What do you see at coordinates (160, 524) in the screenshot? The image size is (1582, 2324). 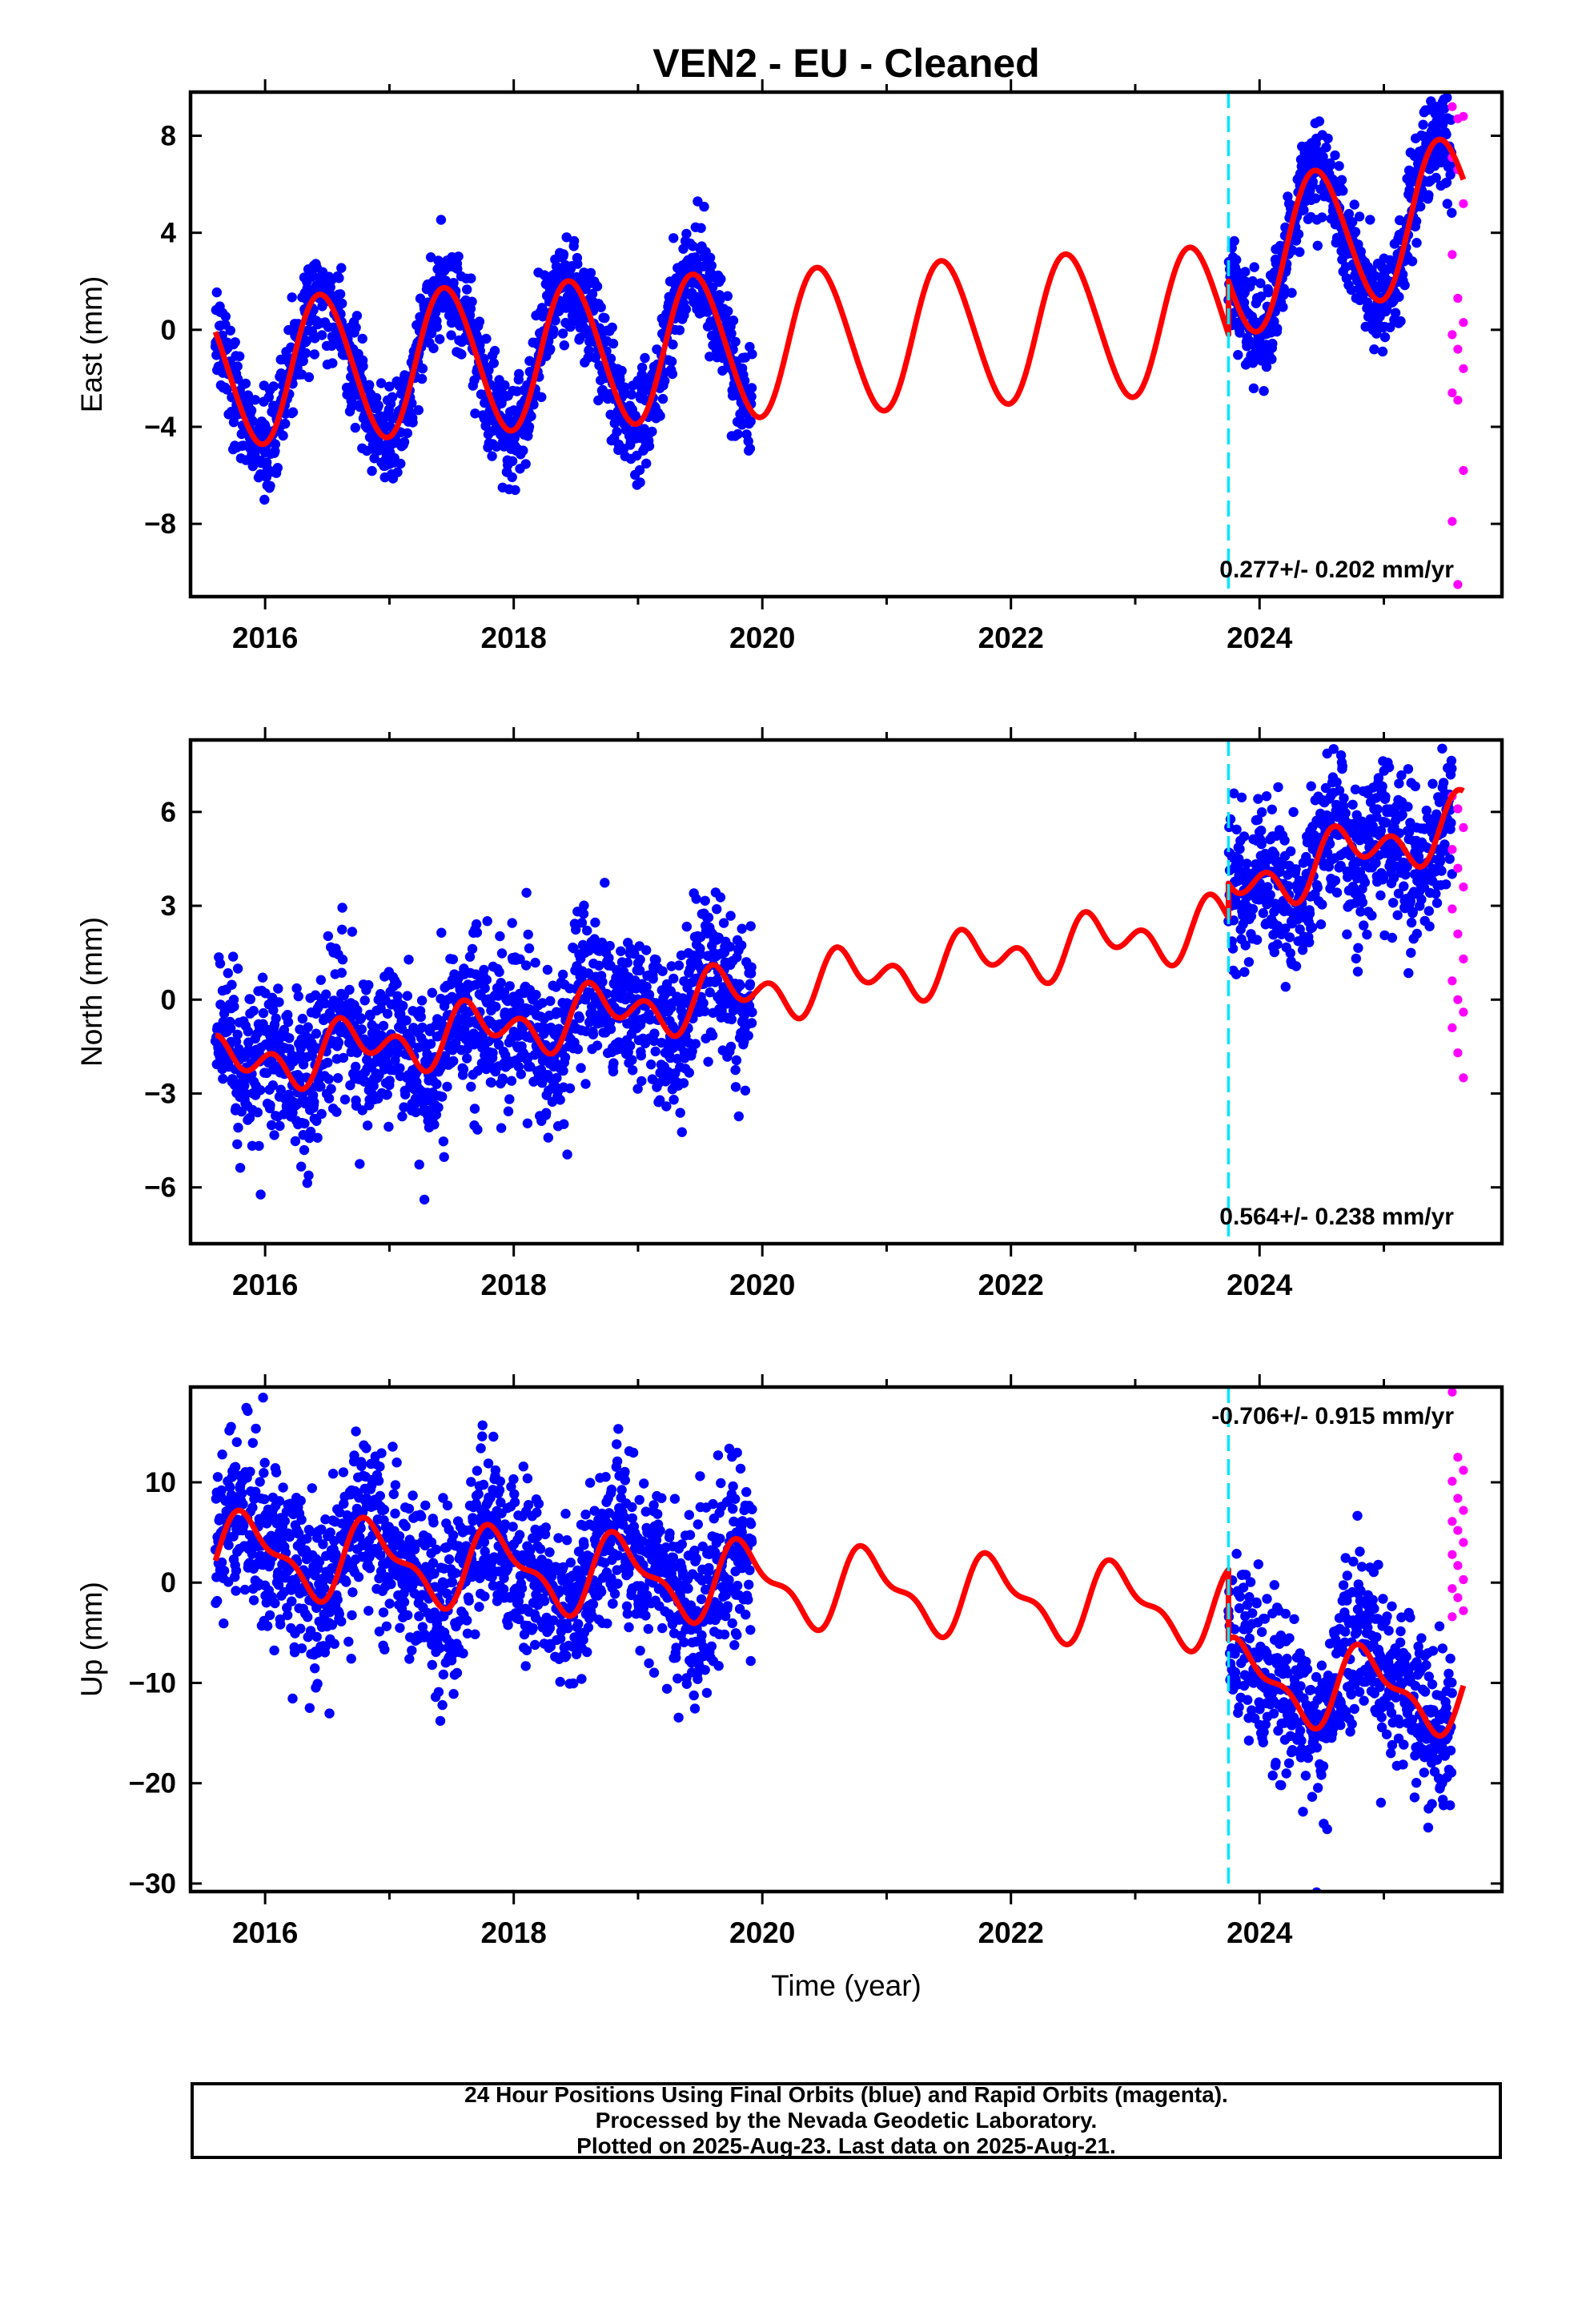 I see `y-tick-label: −8` at bounding box center [160, 524].